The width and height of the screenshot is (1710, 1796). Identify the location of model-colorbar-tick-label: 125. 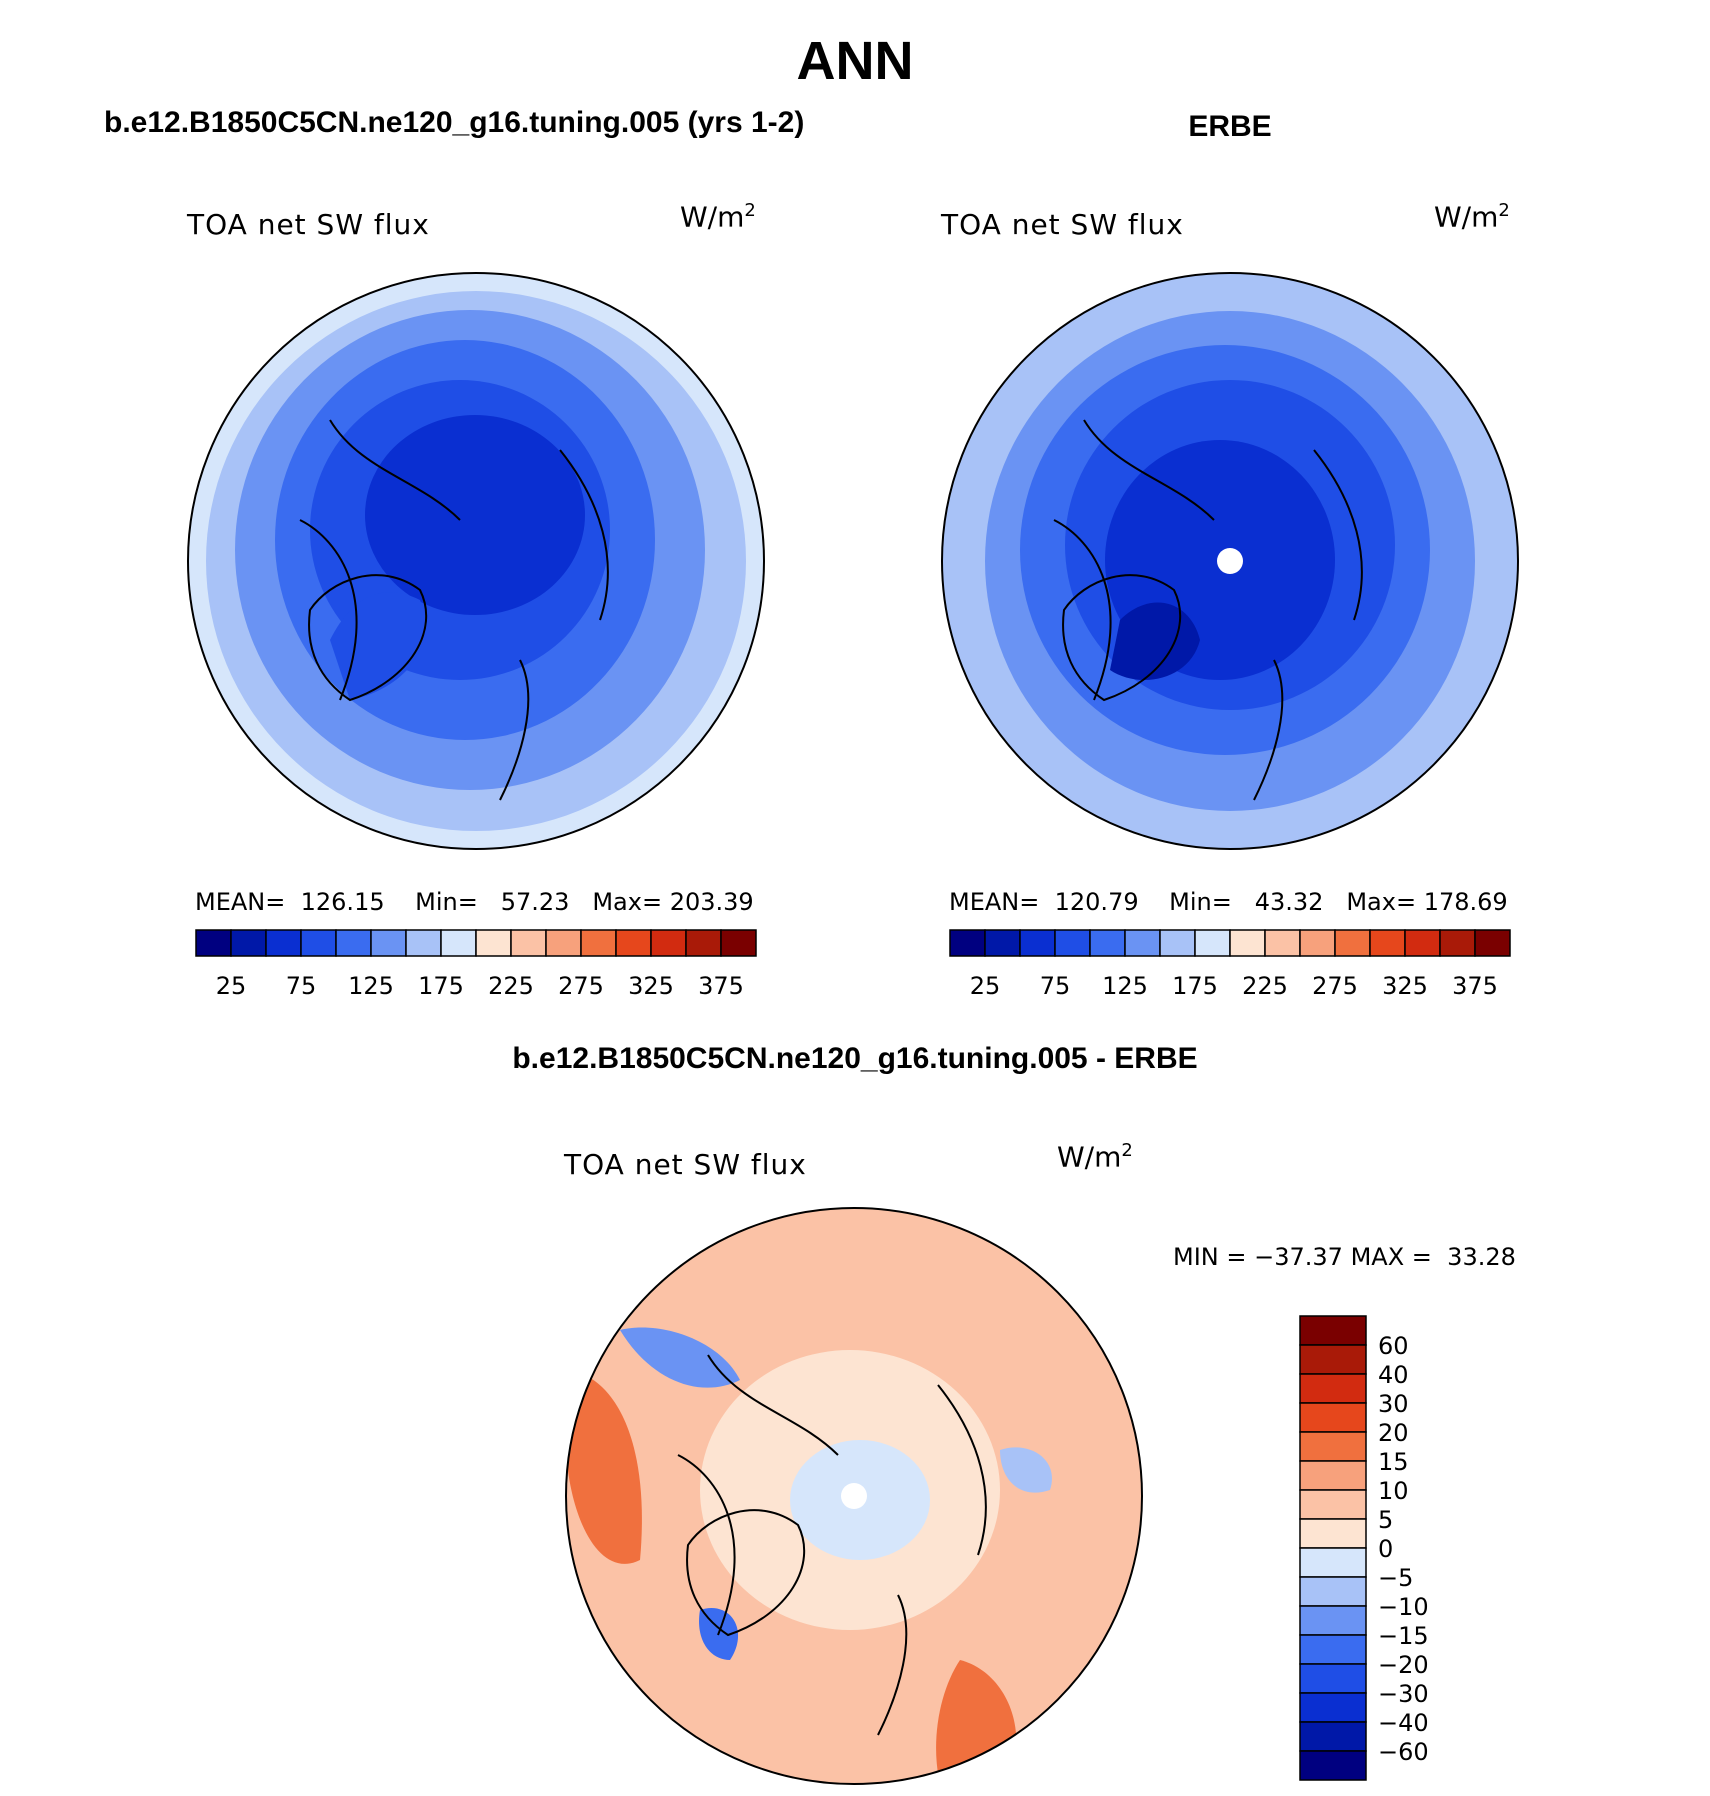
(371, 986).